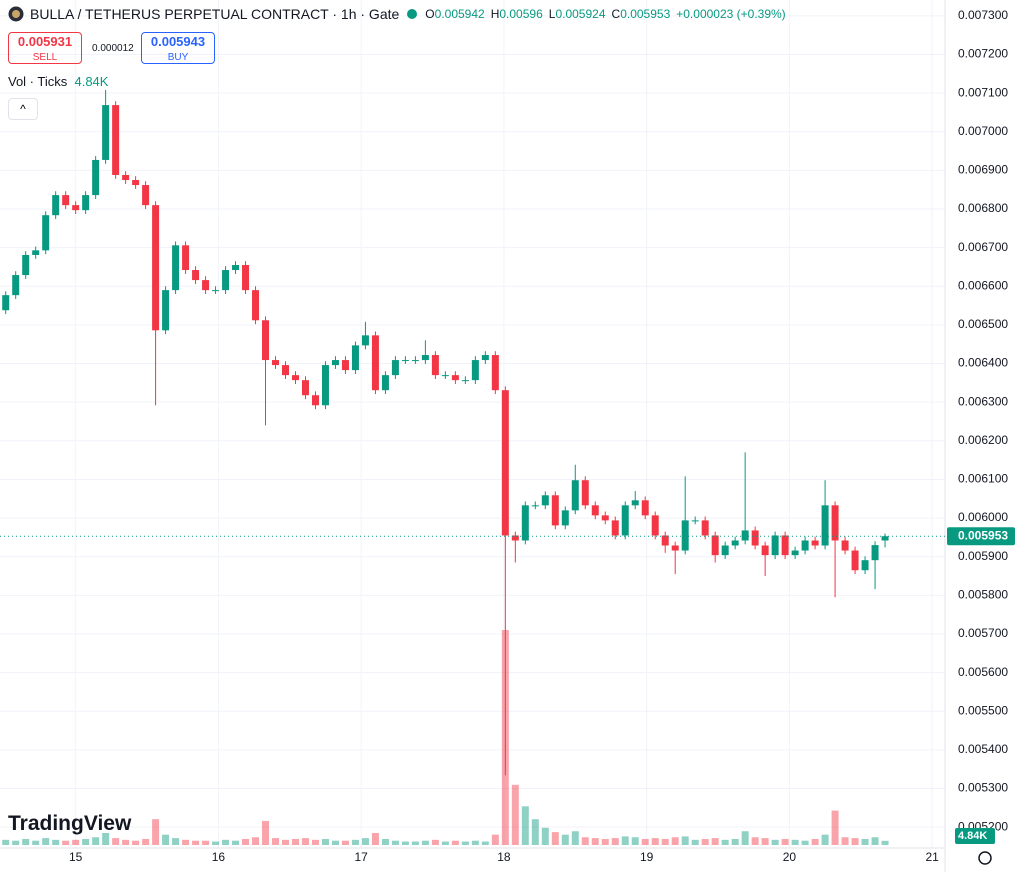  I want to click on y-tick-label: 0.006000, so click(983, 517).